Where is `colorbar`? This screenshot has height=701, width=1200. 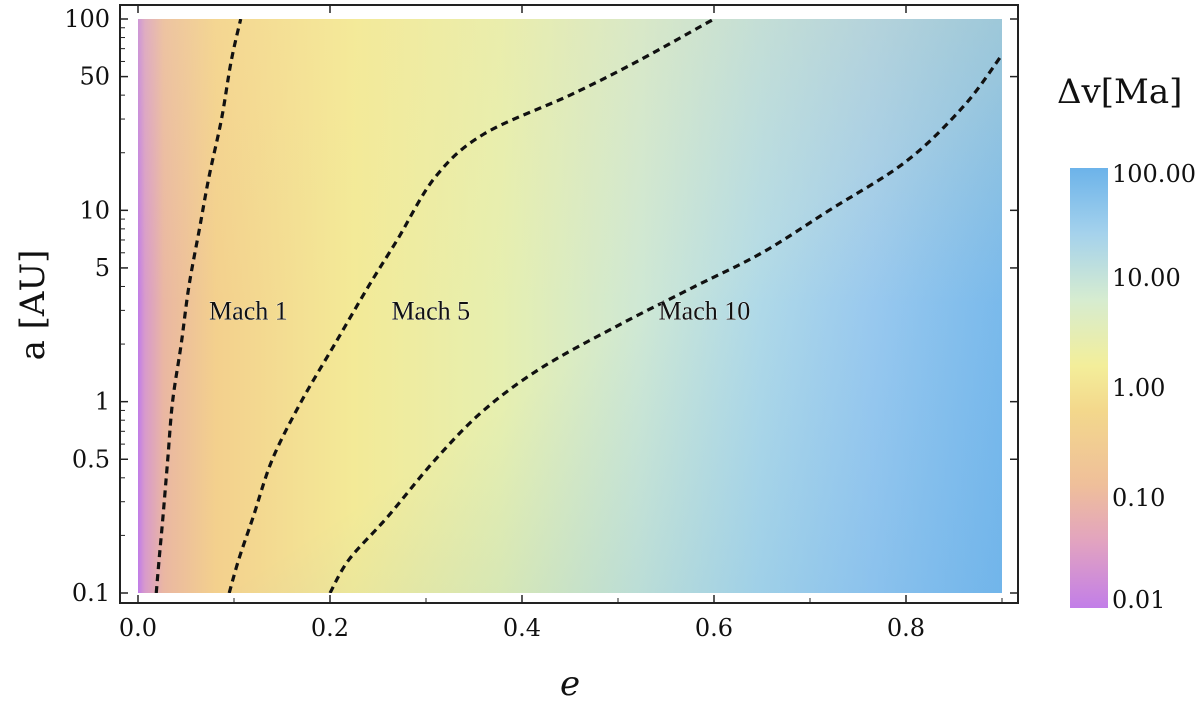 colorbar is located at coordinates (1089, 388).